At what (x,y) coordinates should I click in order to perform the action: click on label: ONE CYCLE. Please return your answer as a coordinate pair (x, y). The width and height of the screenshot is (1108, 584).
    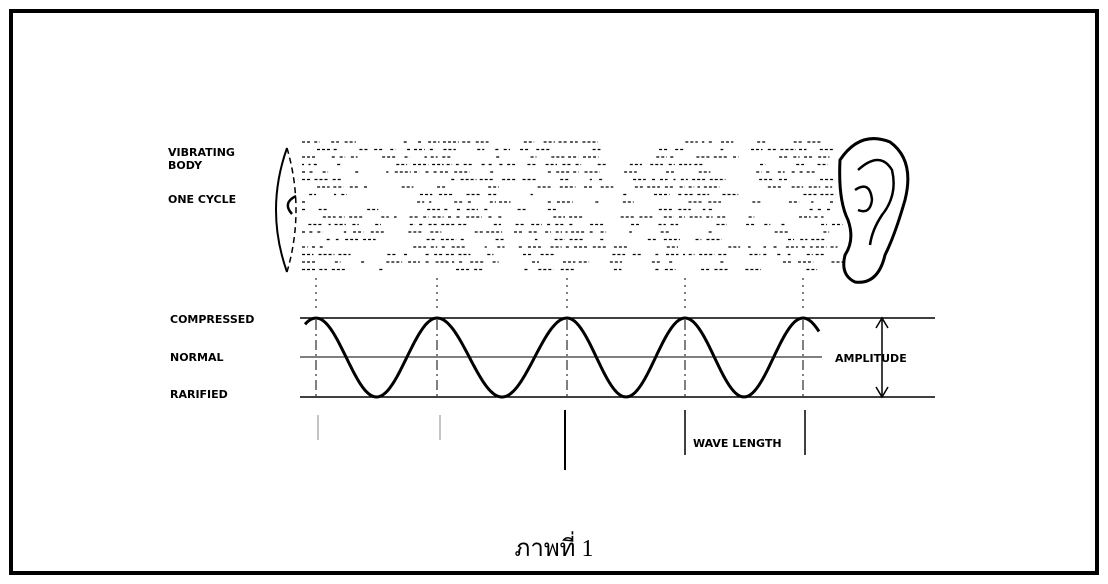
    Looking at the image, I should click on (202, 199).